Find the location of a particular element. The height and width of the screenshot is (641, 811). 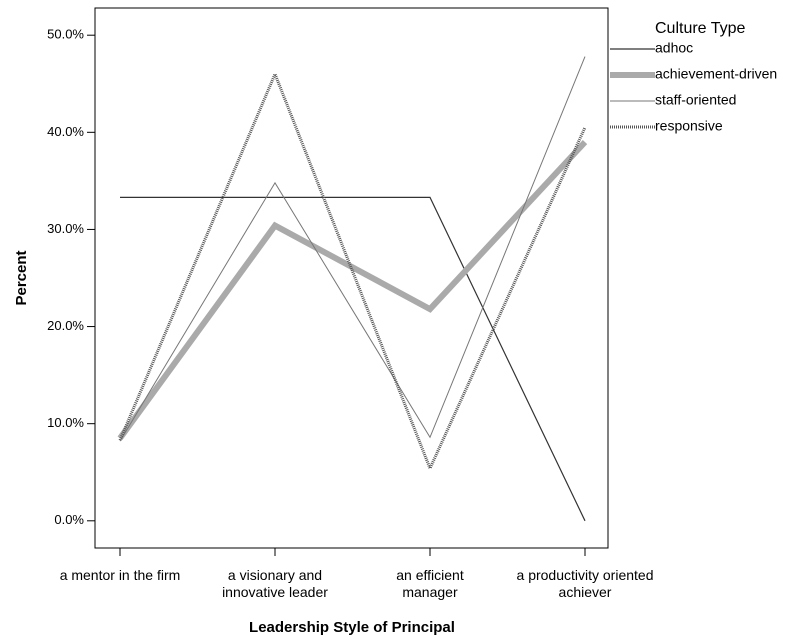

y-tick-label: 30.0% is located at coordinates (65, 228).